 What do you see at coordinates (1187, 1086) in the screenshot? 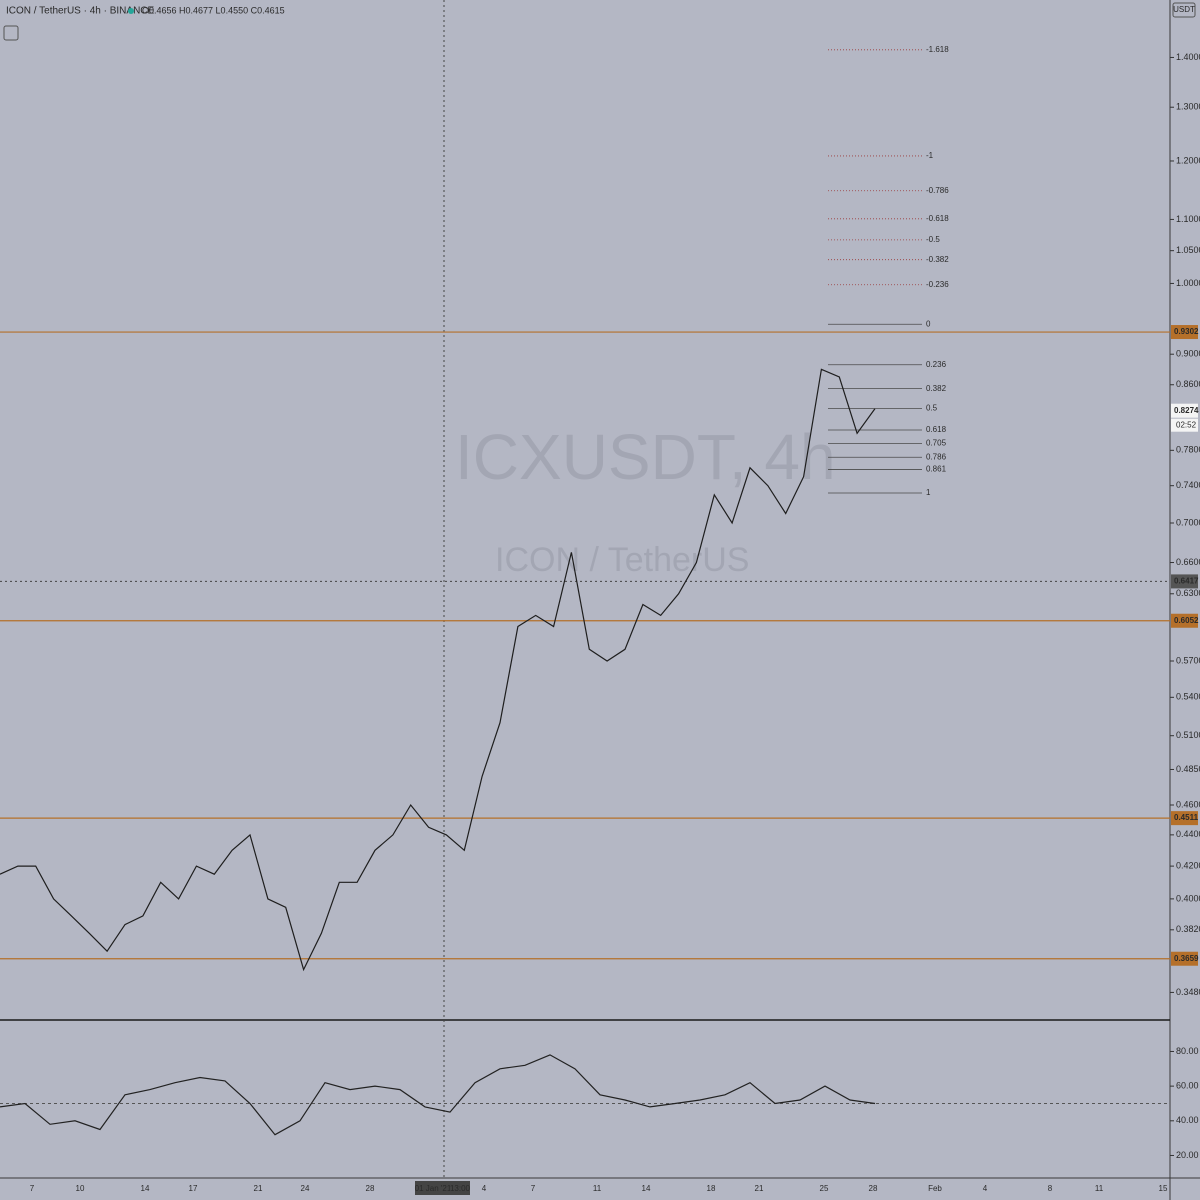
I see `y-tick-label: 60.00` at bounding box center [1187, 1086].